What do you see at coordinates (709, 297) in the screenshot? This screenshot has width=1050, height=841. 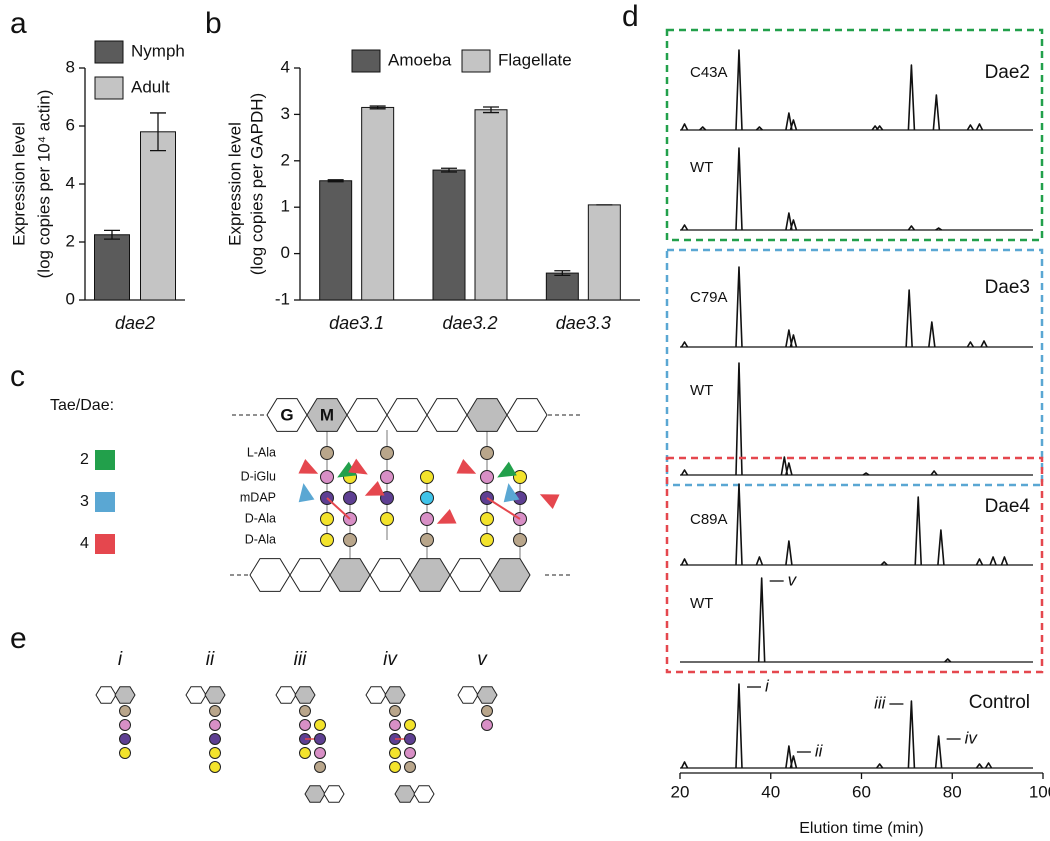 I see `trace-name: C79A` at bounding box center [709, 297].